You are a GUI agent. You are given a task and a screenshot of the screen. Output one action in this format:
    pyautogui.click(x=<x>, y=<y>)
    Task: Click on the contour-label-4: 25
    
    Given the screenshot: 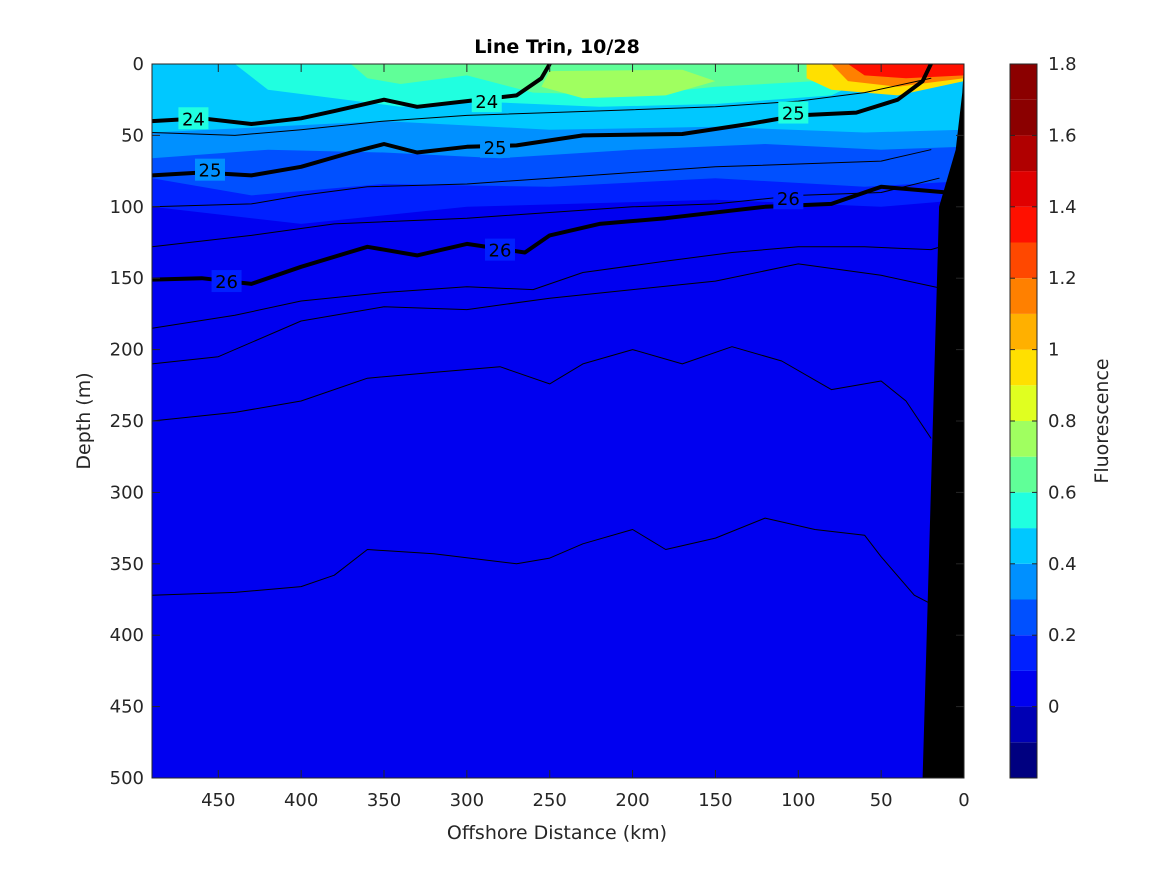 What is the action you would take?
    pyautogui.click(x=793, y=114)
    